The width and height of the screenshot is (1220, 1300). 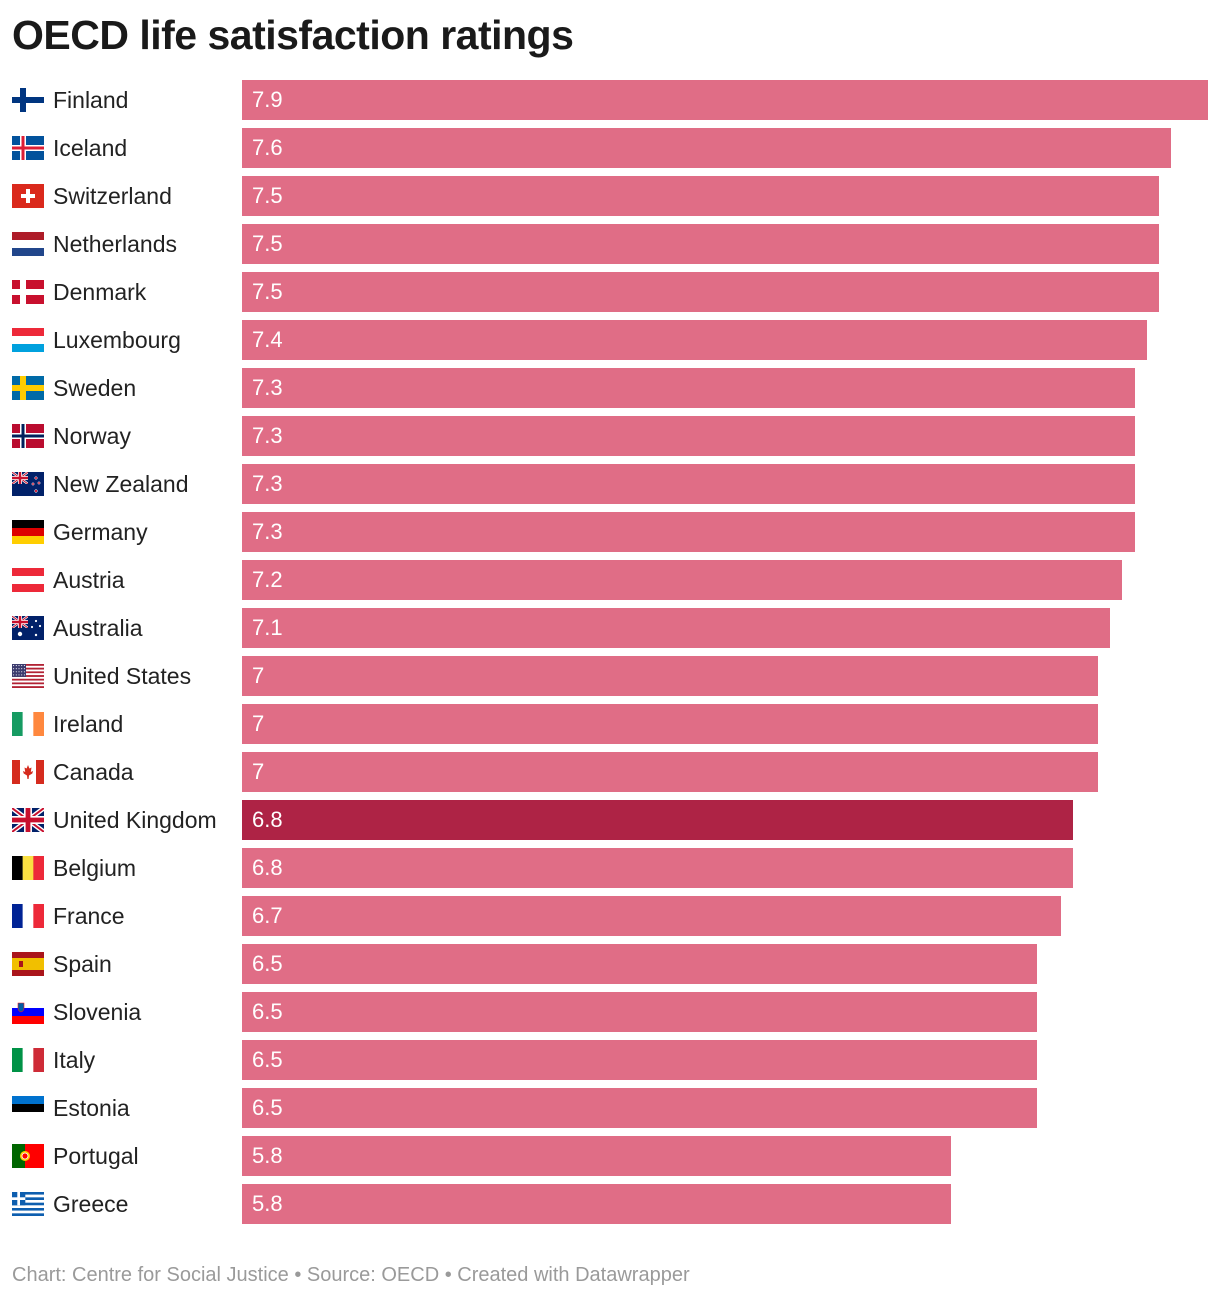 What do you see at coordinates (121, 484) in the screenshot?
I see `category-label: New Zealand` at bounding box center [121, 484].